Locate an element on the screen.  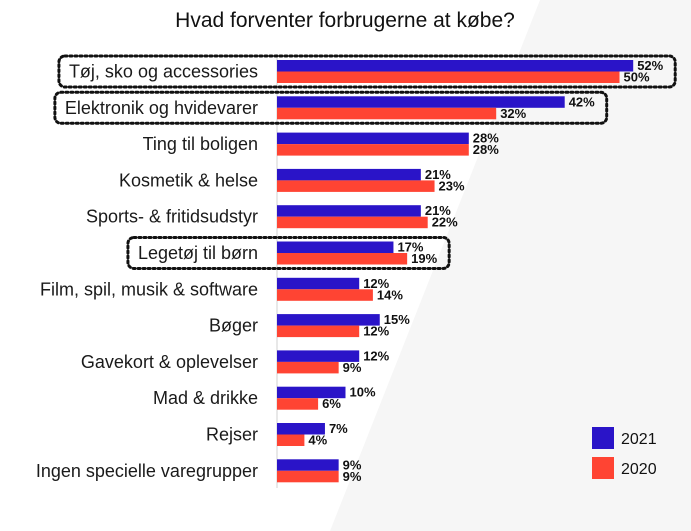
value-label-2021-mad-and-drikke: 10% is located at coordinates (363, 392).